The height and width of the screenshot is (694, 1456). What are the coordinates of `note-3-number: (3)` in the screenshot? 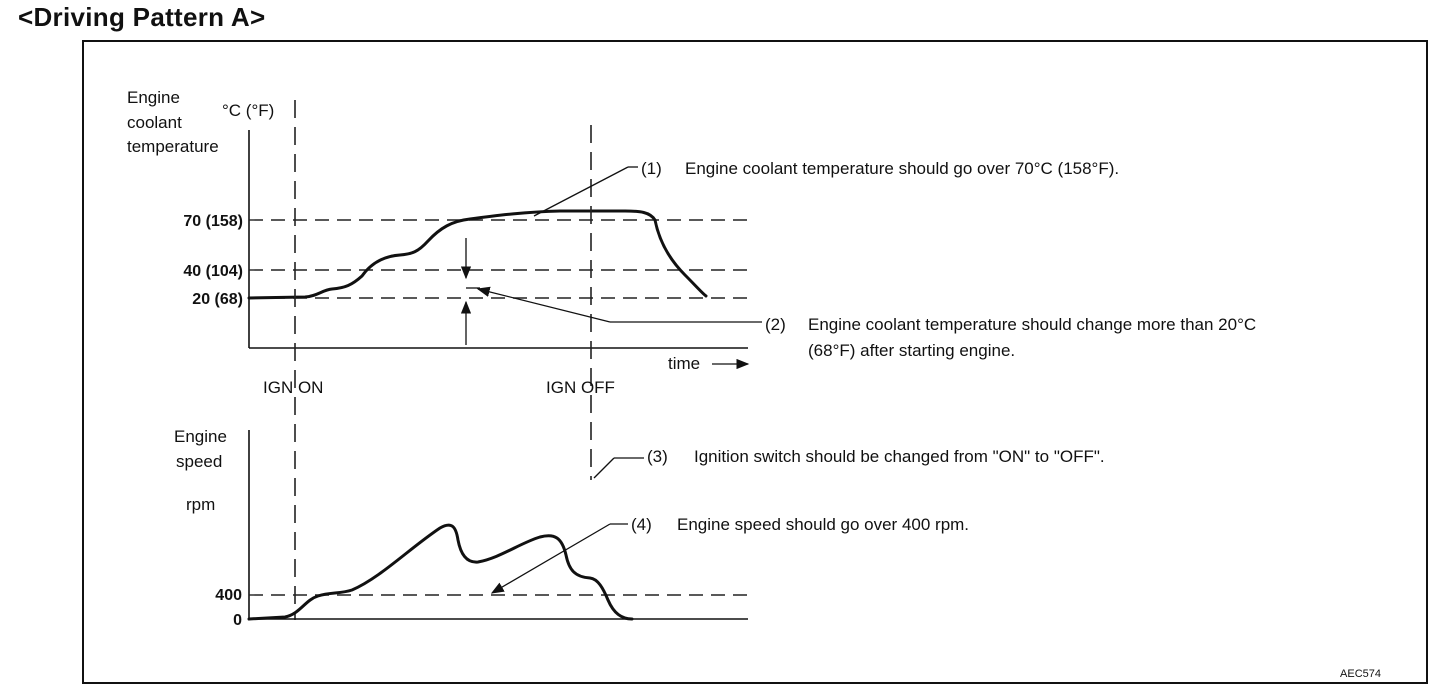 It's located at (657, 456).